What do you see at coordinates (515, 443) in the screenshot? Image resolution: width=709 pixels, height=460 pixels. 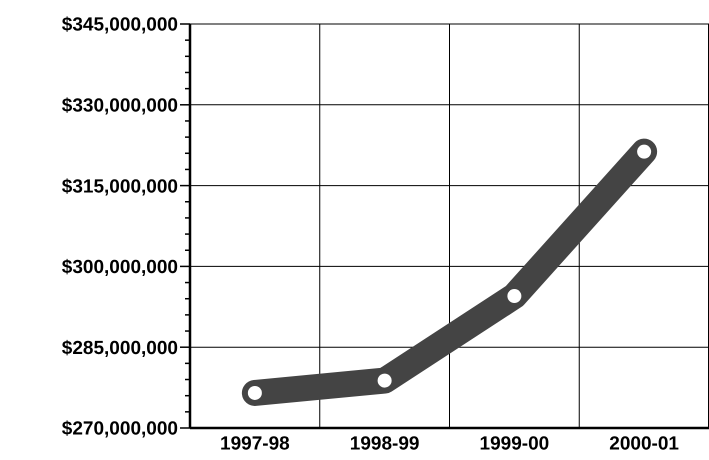 I see `x-tick-label: 1999-00` at bounding box center [515, 443].